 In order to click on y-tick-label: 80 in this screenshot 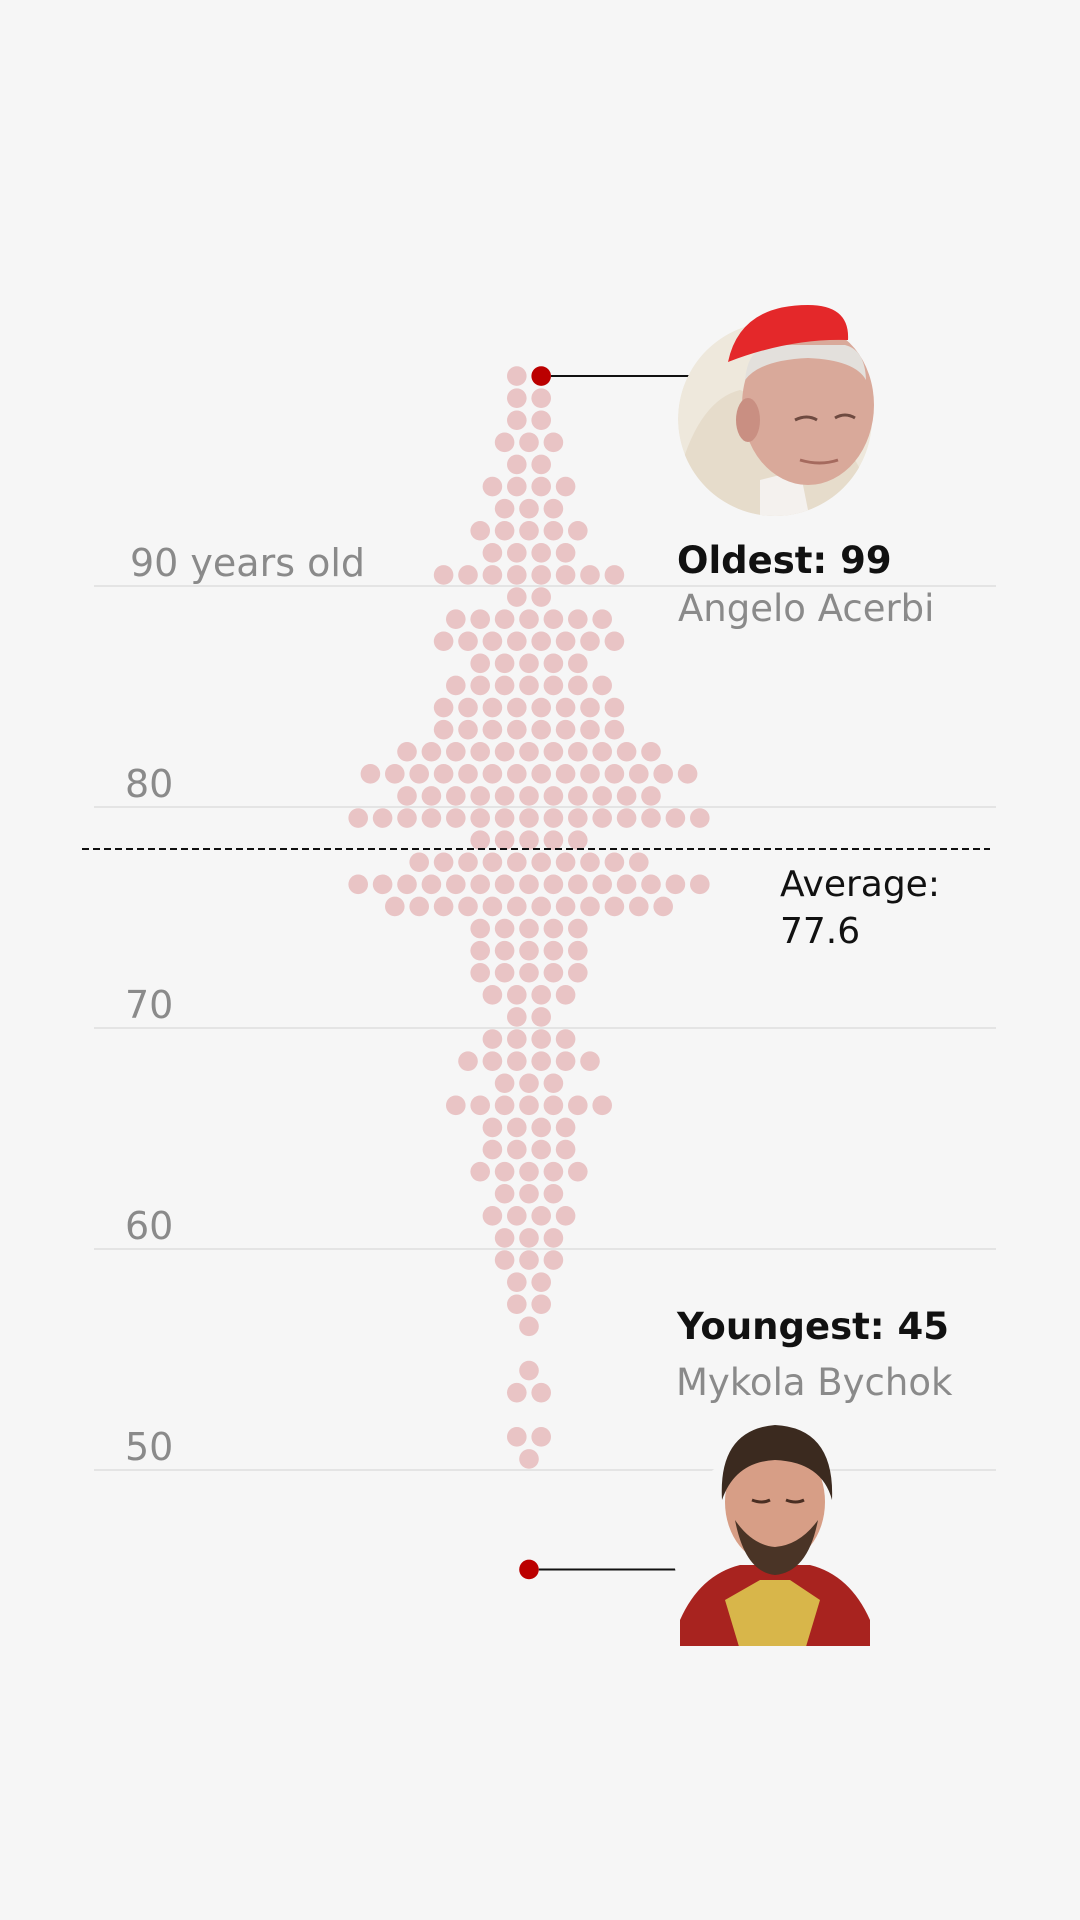, I will do `click(149, 784)`.